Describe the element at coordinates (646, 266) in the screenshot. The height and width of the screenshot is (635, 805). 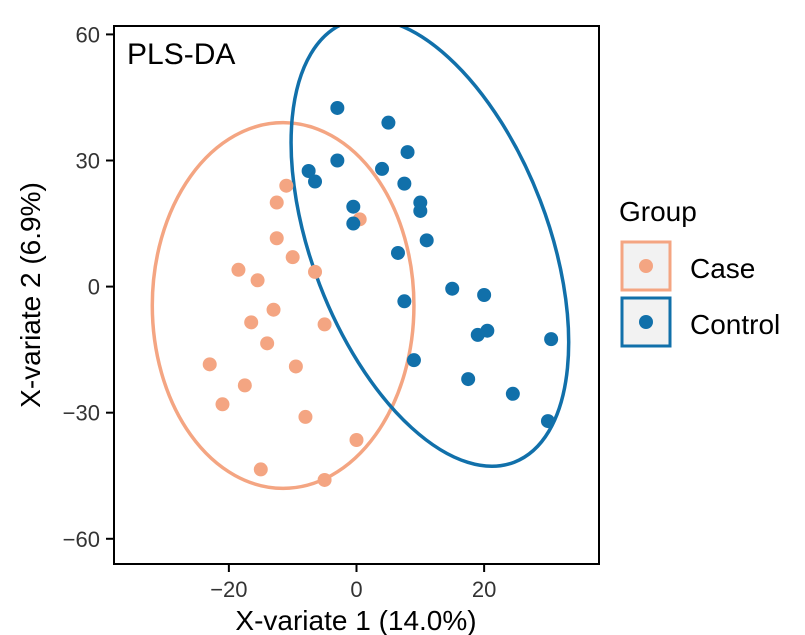
I see `legend-marker-case` at that location.